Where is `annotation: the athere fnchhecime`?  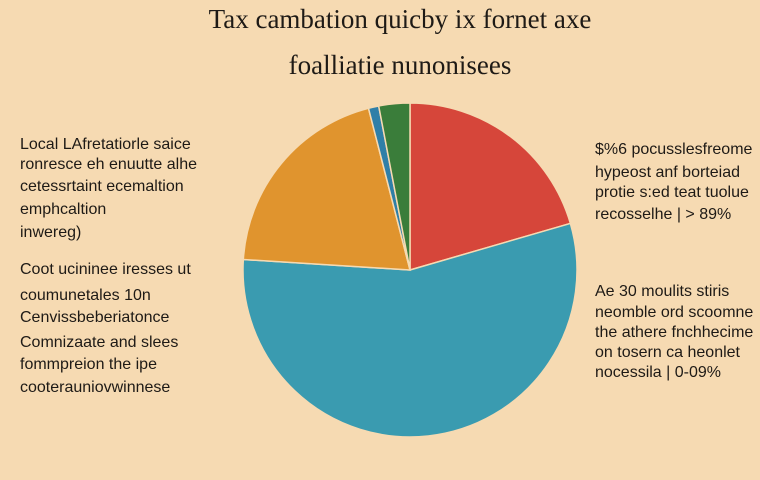 annotation: the athere fnchhecime is located at coordinates (674, 332).